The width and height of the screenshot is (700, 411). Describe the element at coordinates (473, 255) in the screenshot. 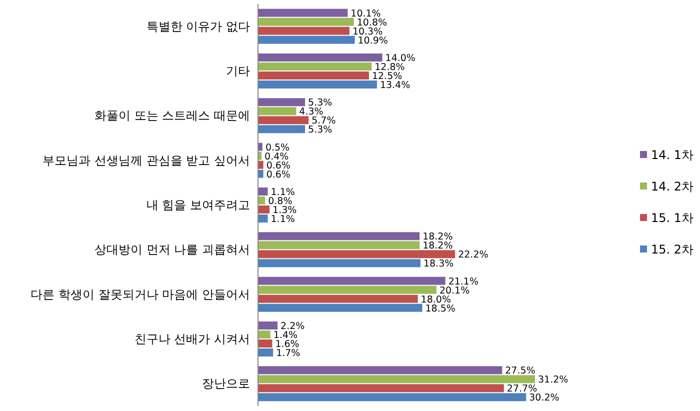

I see `data-label: 22.2%` at that location.